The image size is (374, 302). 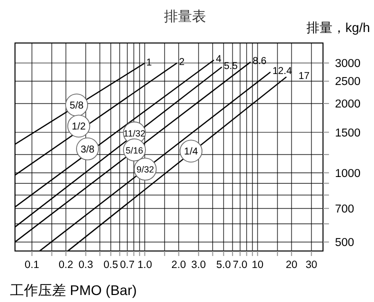 What do you see at coordinates (258, 265) in the screenshot?
I see `x-tick-label: 10` at bounding box center [258, 265].